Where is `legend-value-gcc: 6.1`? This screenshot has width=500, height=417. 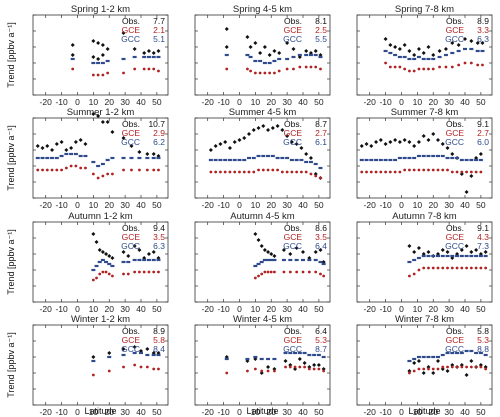
legend-value-gcc: 6.1 is located at coordinates (321, 142).